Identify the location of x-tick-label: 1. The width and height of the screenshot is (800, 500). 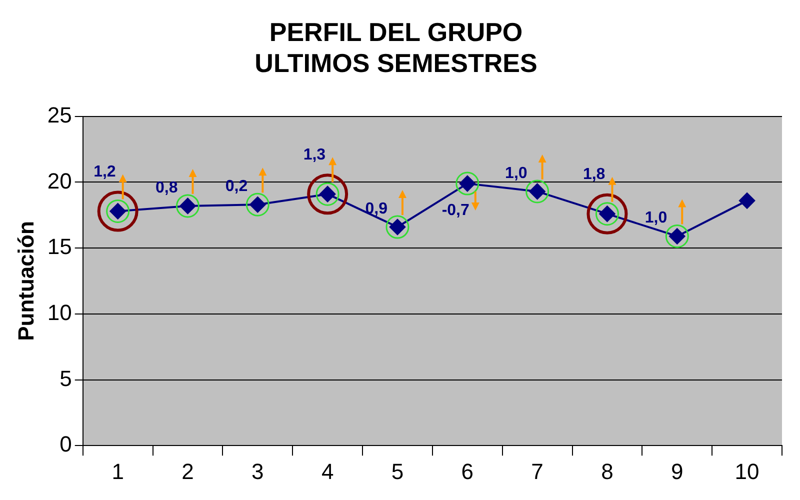
(118, 471).